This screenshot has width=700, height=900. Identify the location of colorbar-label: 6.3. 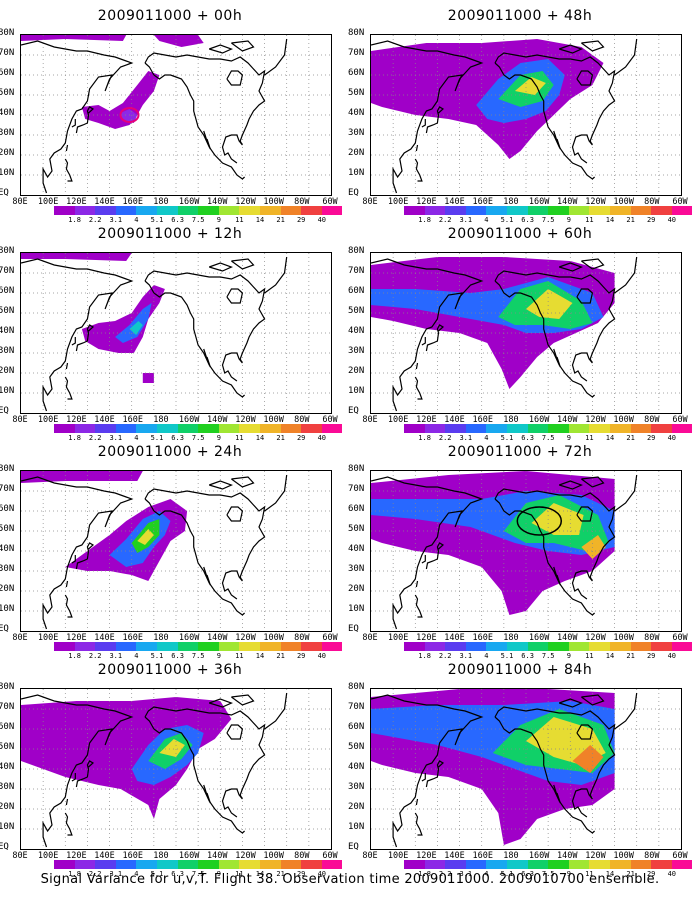
(527, 438).